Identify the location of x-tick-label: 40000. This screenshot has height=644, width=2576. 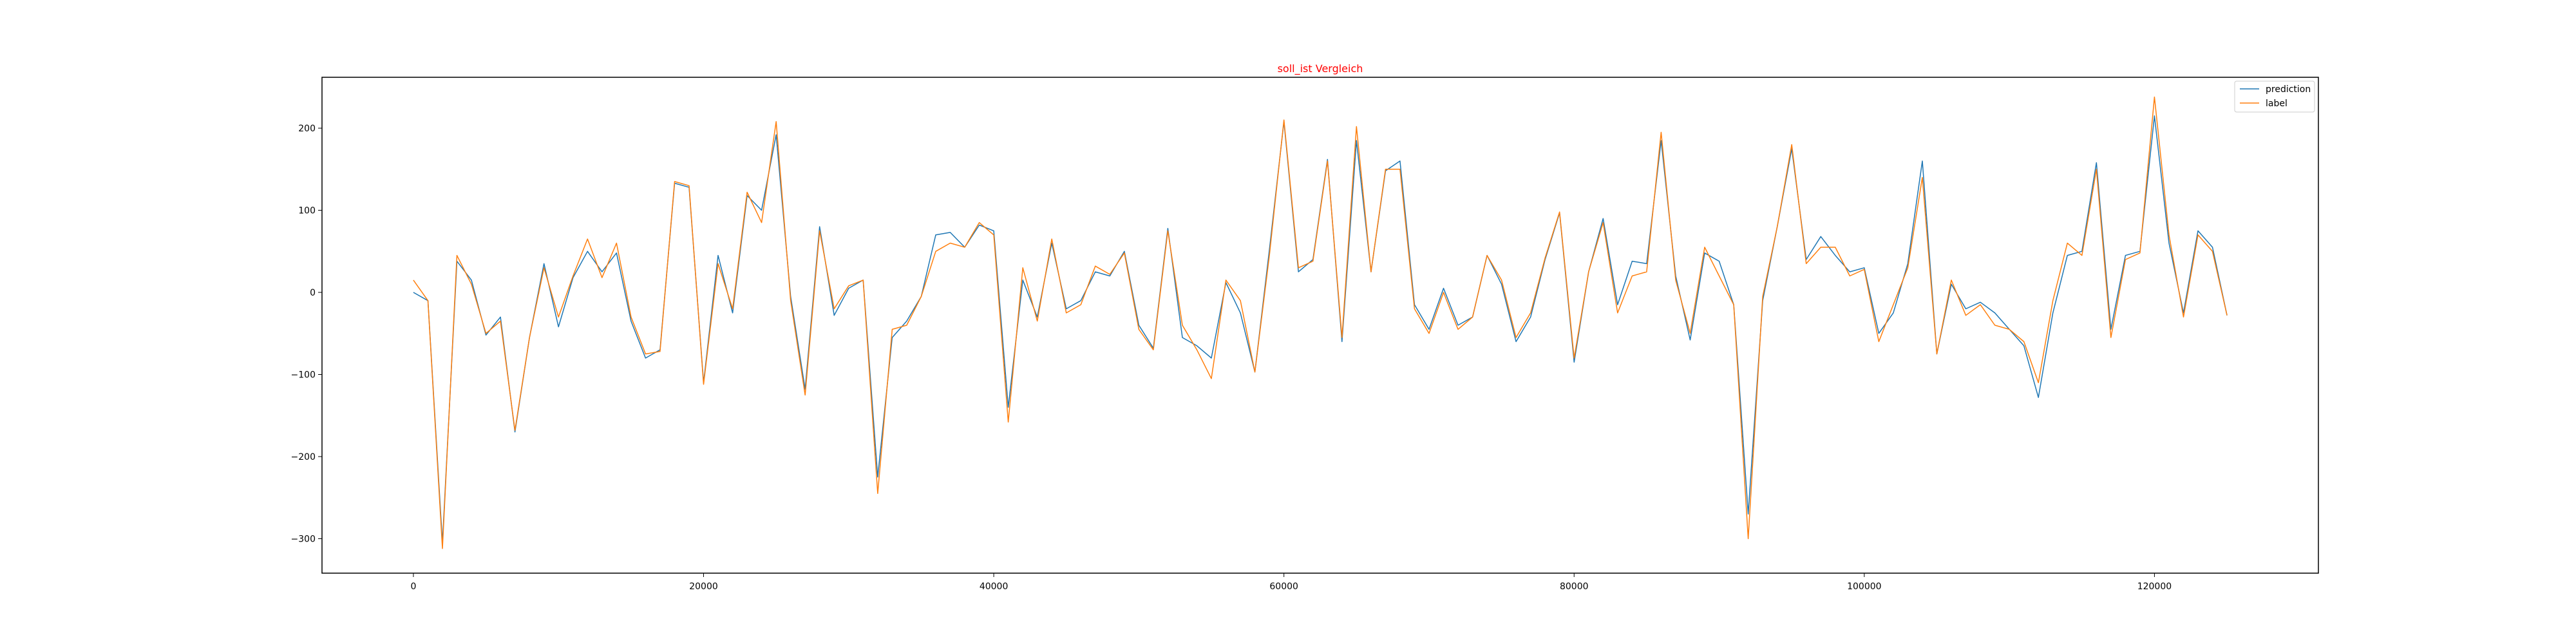
(995, 587).